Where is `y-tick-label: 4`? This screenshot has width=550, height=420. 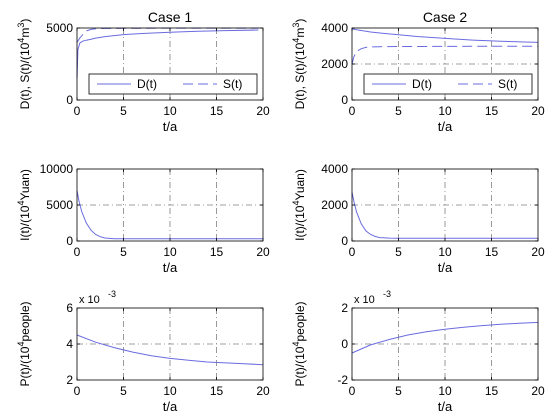
y-tick-label: 4 is located at coordinates (69, 344).